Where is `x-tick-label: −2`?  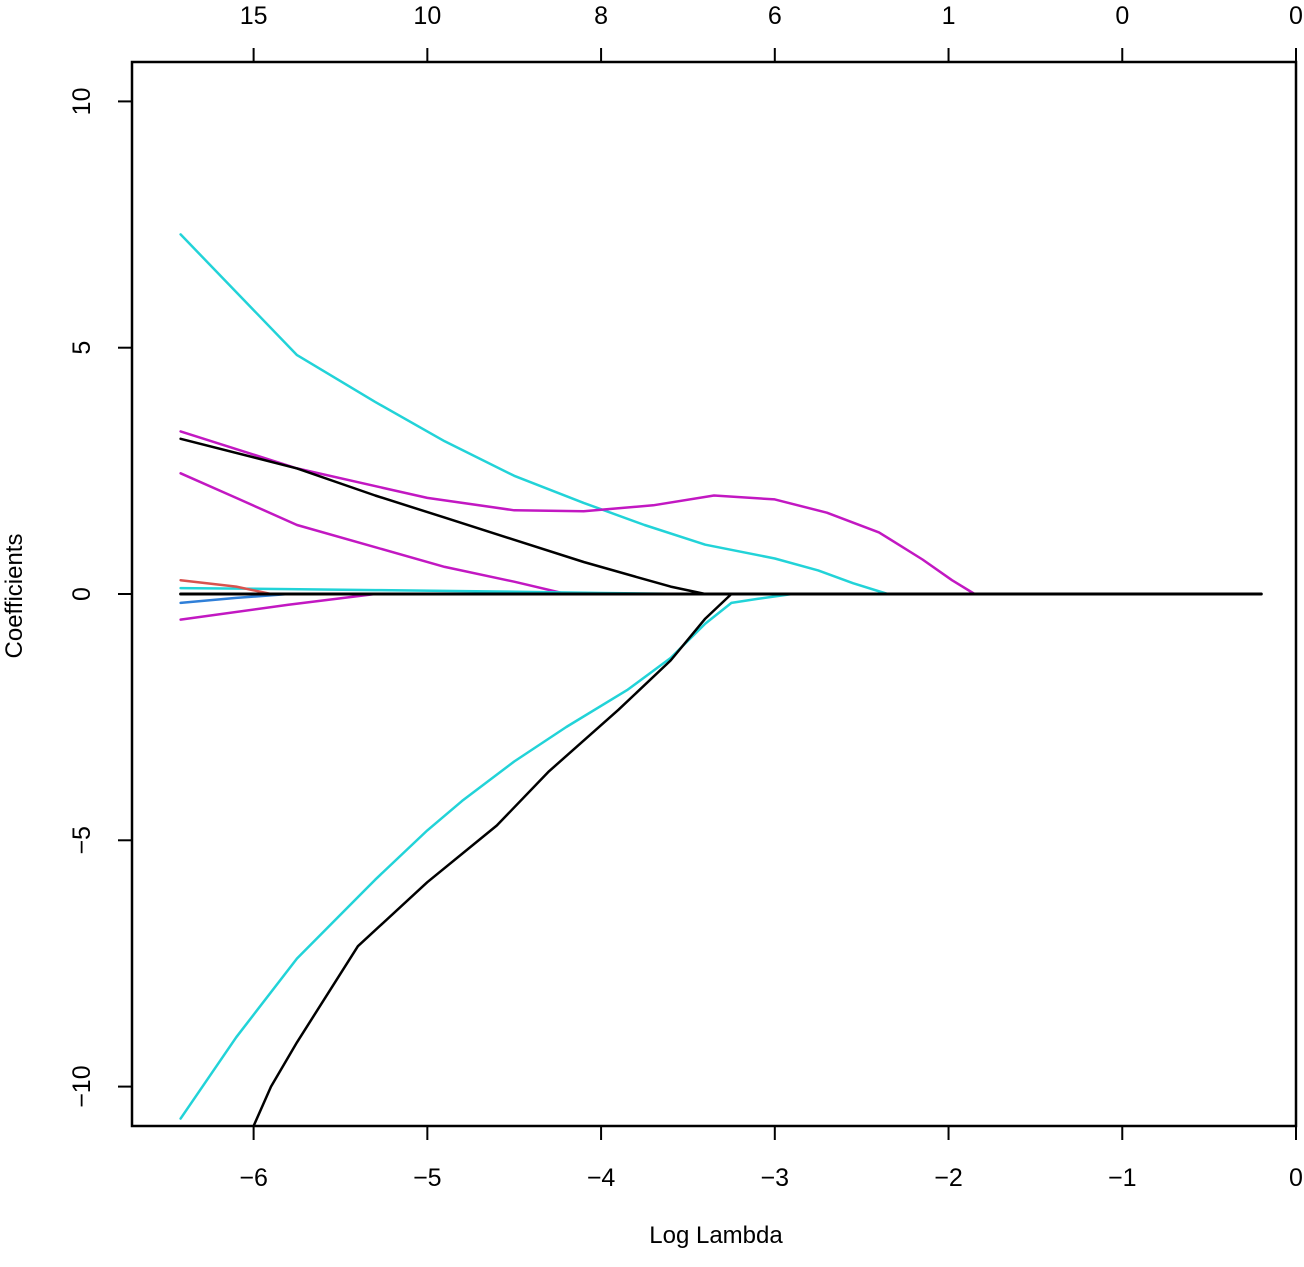 x-tick-label: −2 is located at coordinates (948, 1178).